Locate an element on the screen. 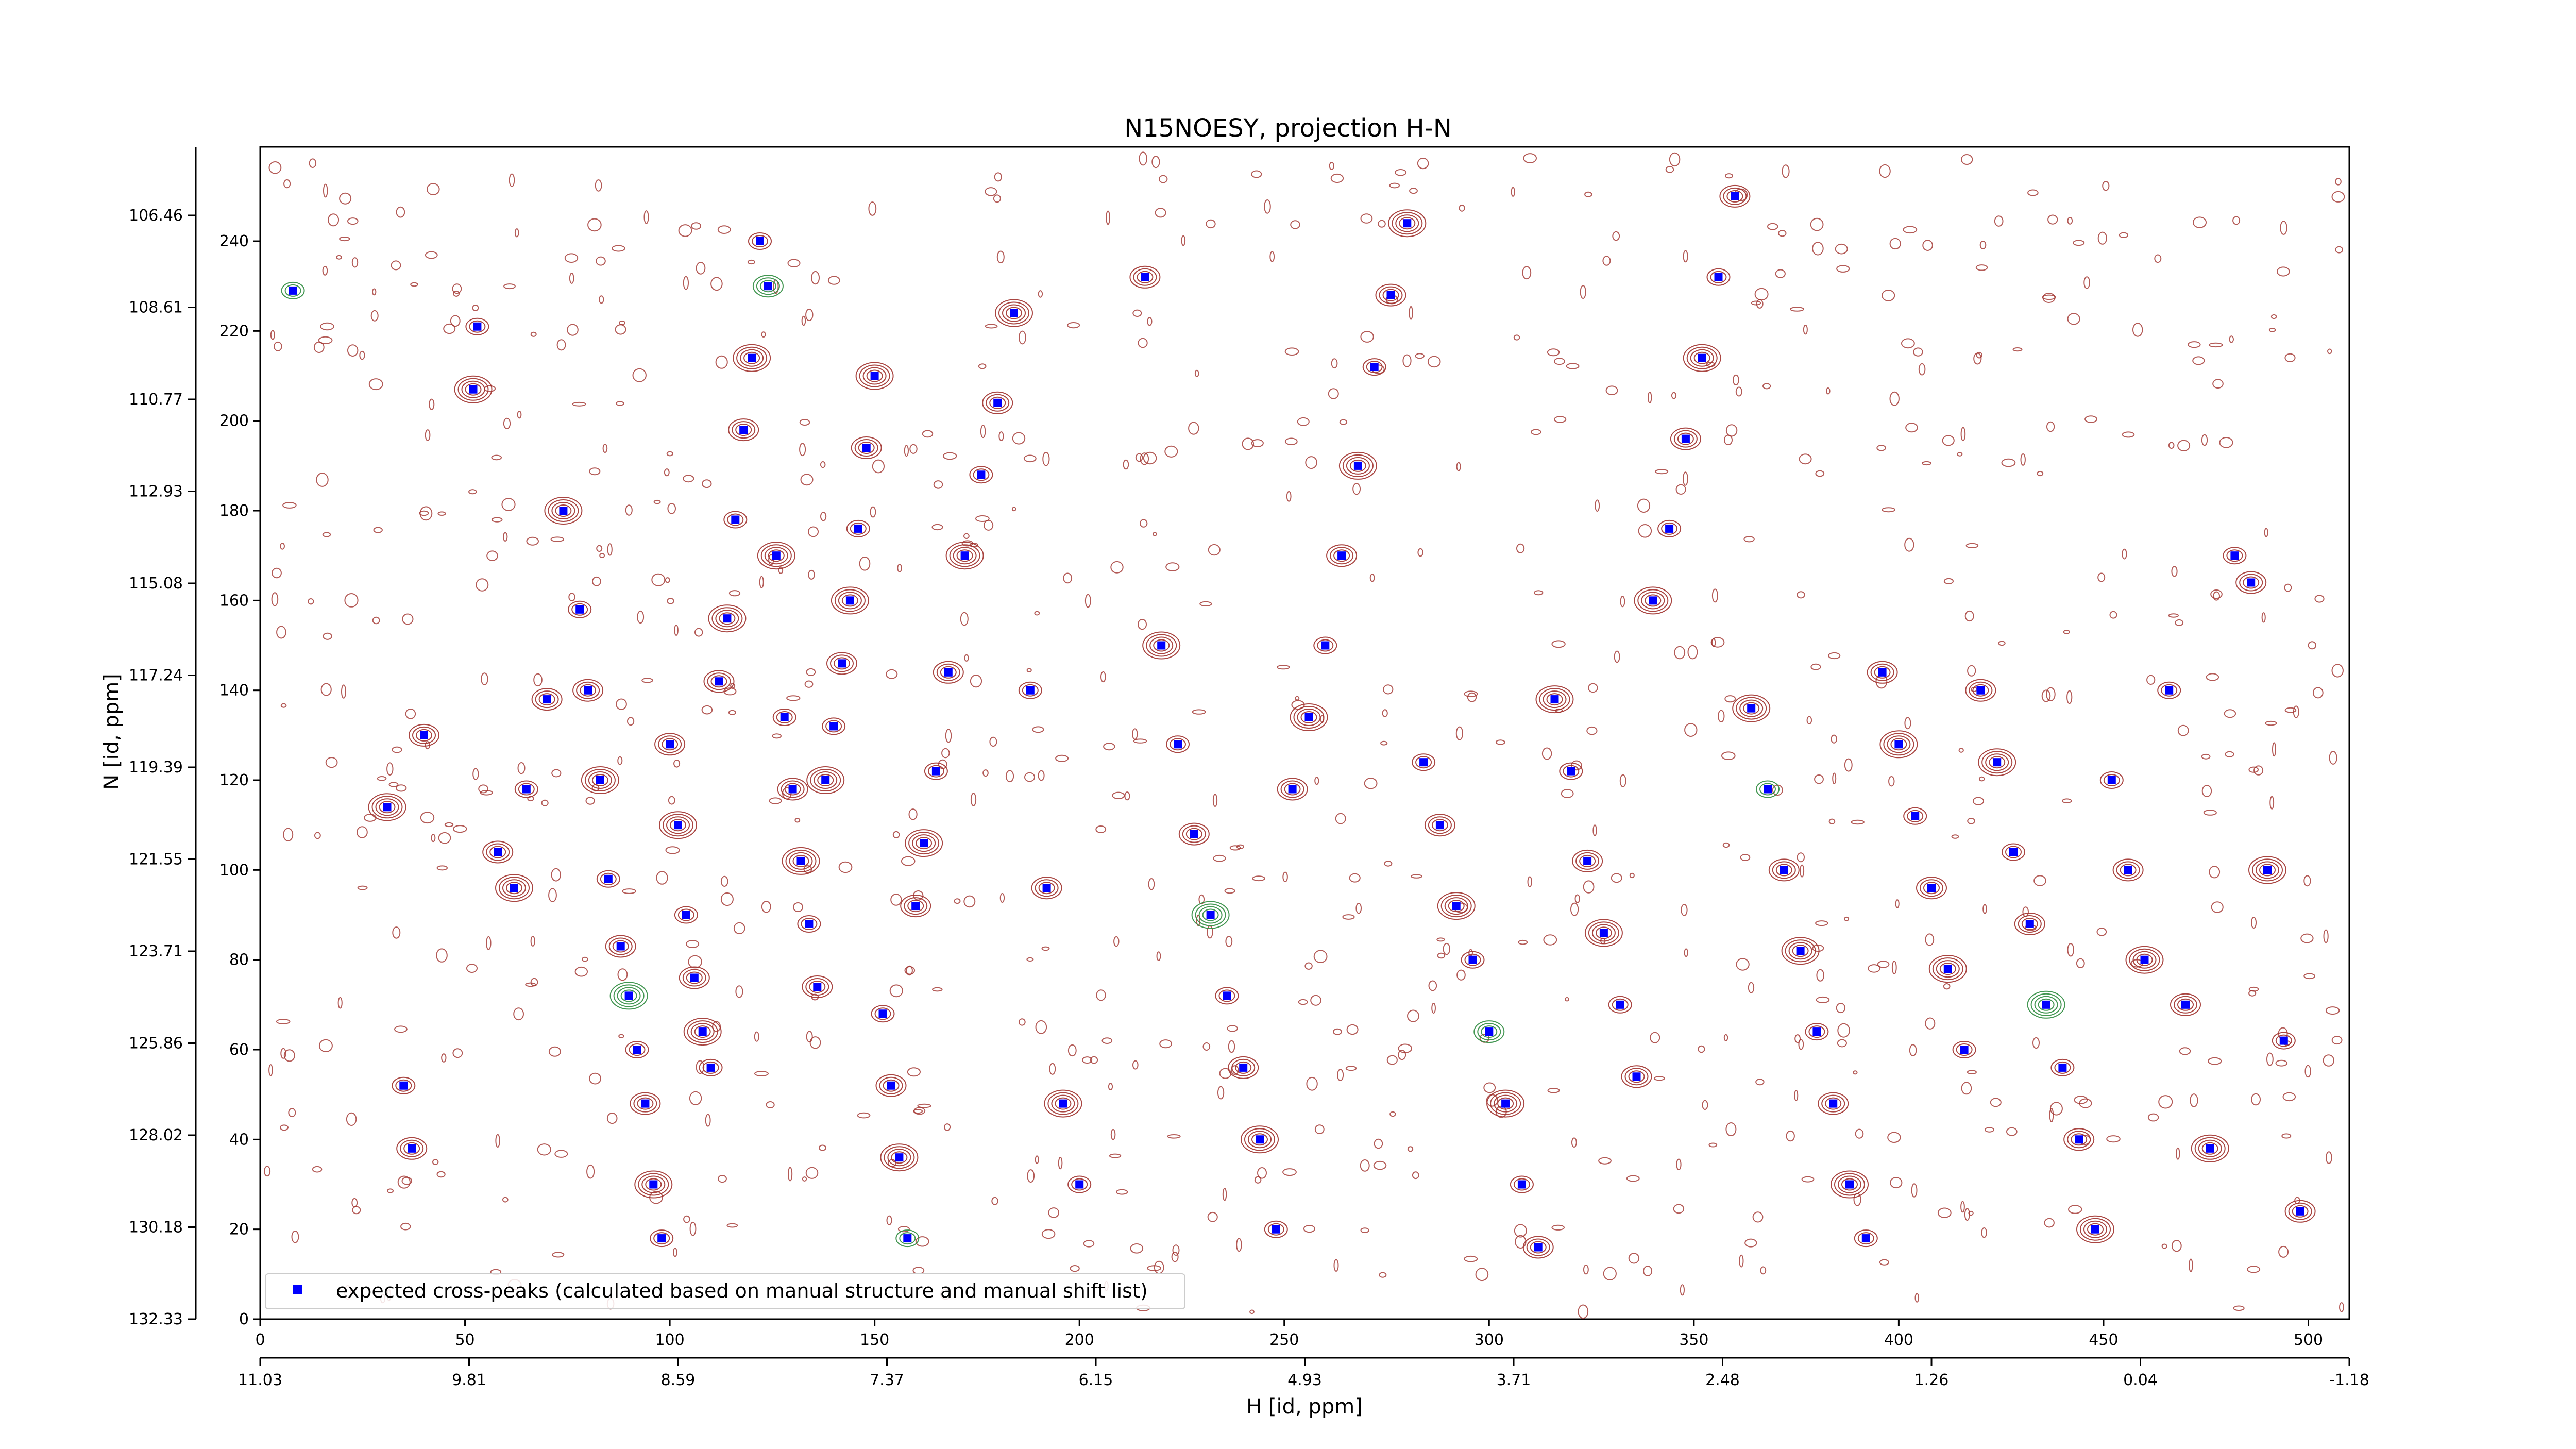 Image resolution: width=2576 pixels, height=1449 pixels. y-index-tick-label: 200 is located at coordinates (234, 421).